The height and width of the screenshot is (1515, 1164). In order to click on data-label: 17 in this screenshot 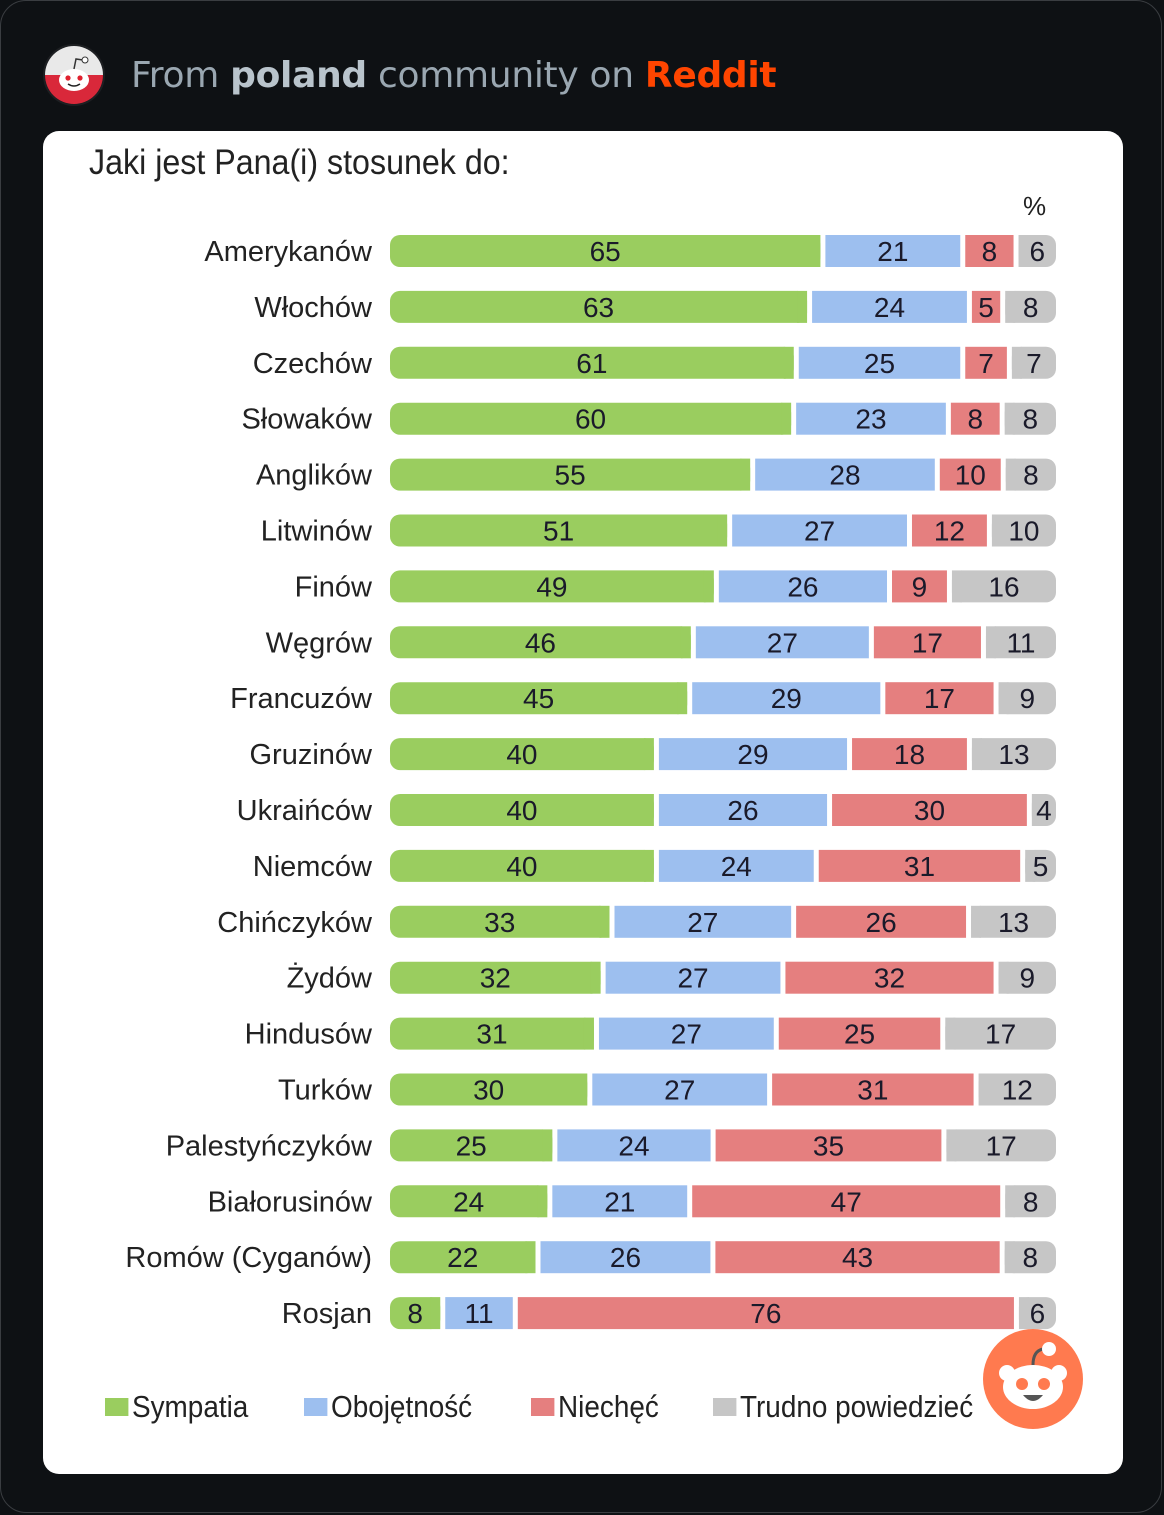, I will do `click(927, 642)`.